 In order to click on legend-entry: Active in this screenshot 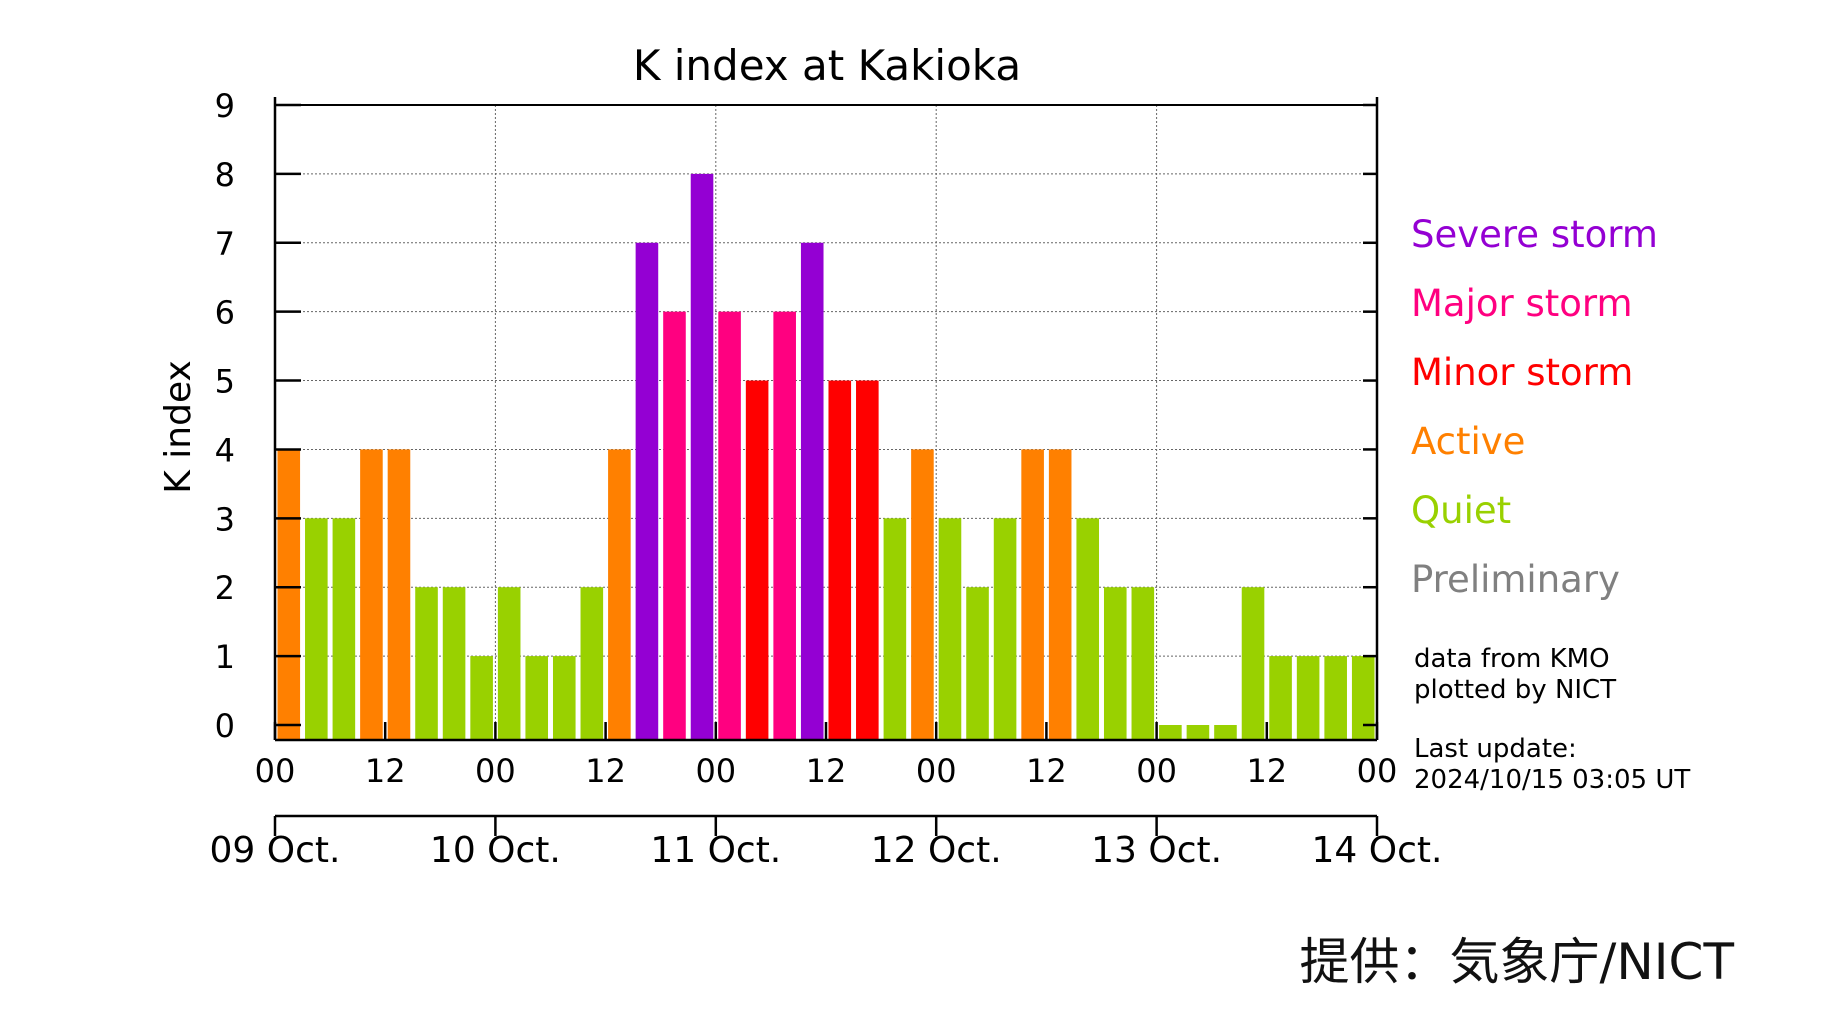, I will do `click(1468, 441)`.